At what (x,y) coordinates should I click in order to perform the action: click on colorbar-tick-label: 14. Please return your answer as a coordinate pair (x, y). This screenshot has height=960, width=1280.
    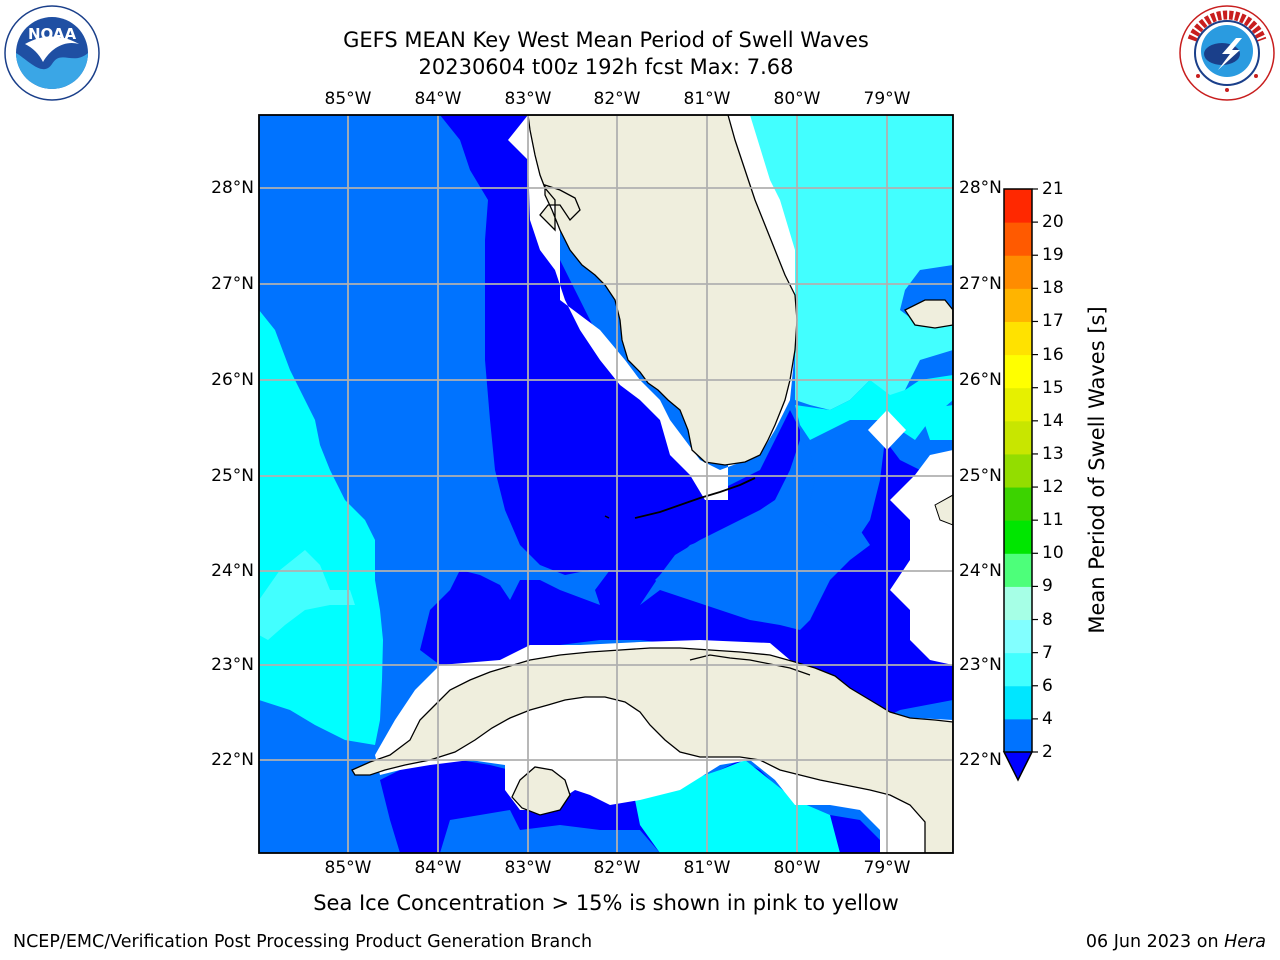
    Looking at the image, I should click on (1053, 420).